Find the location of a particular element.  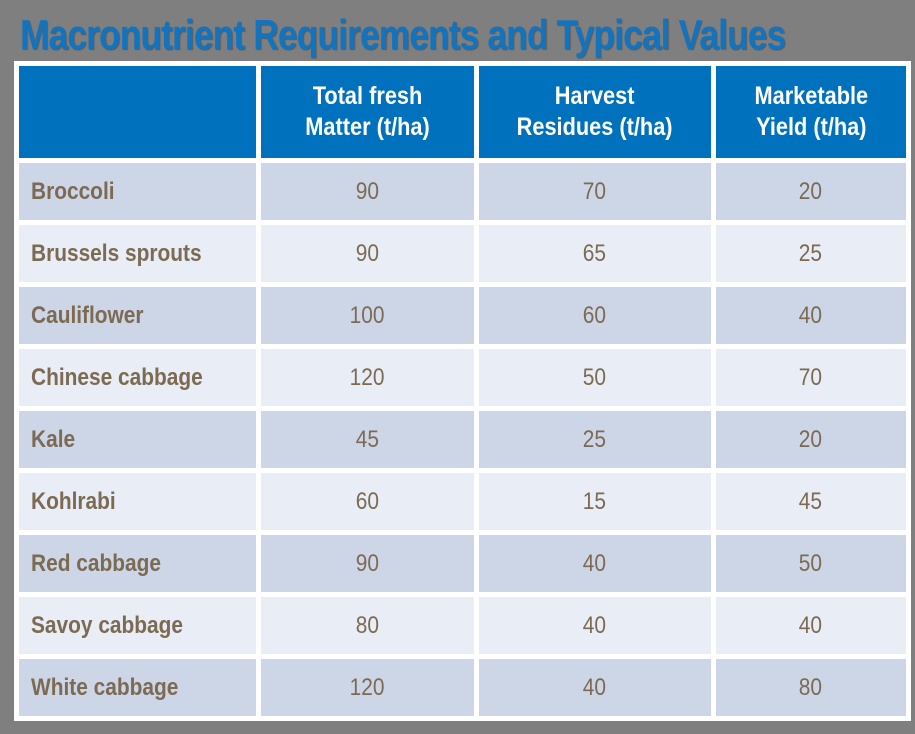

cell-harvest-residues: 65 is located at coordinates (594, 253).